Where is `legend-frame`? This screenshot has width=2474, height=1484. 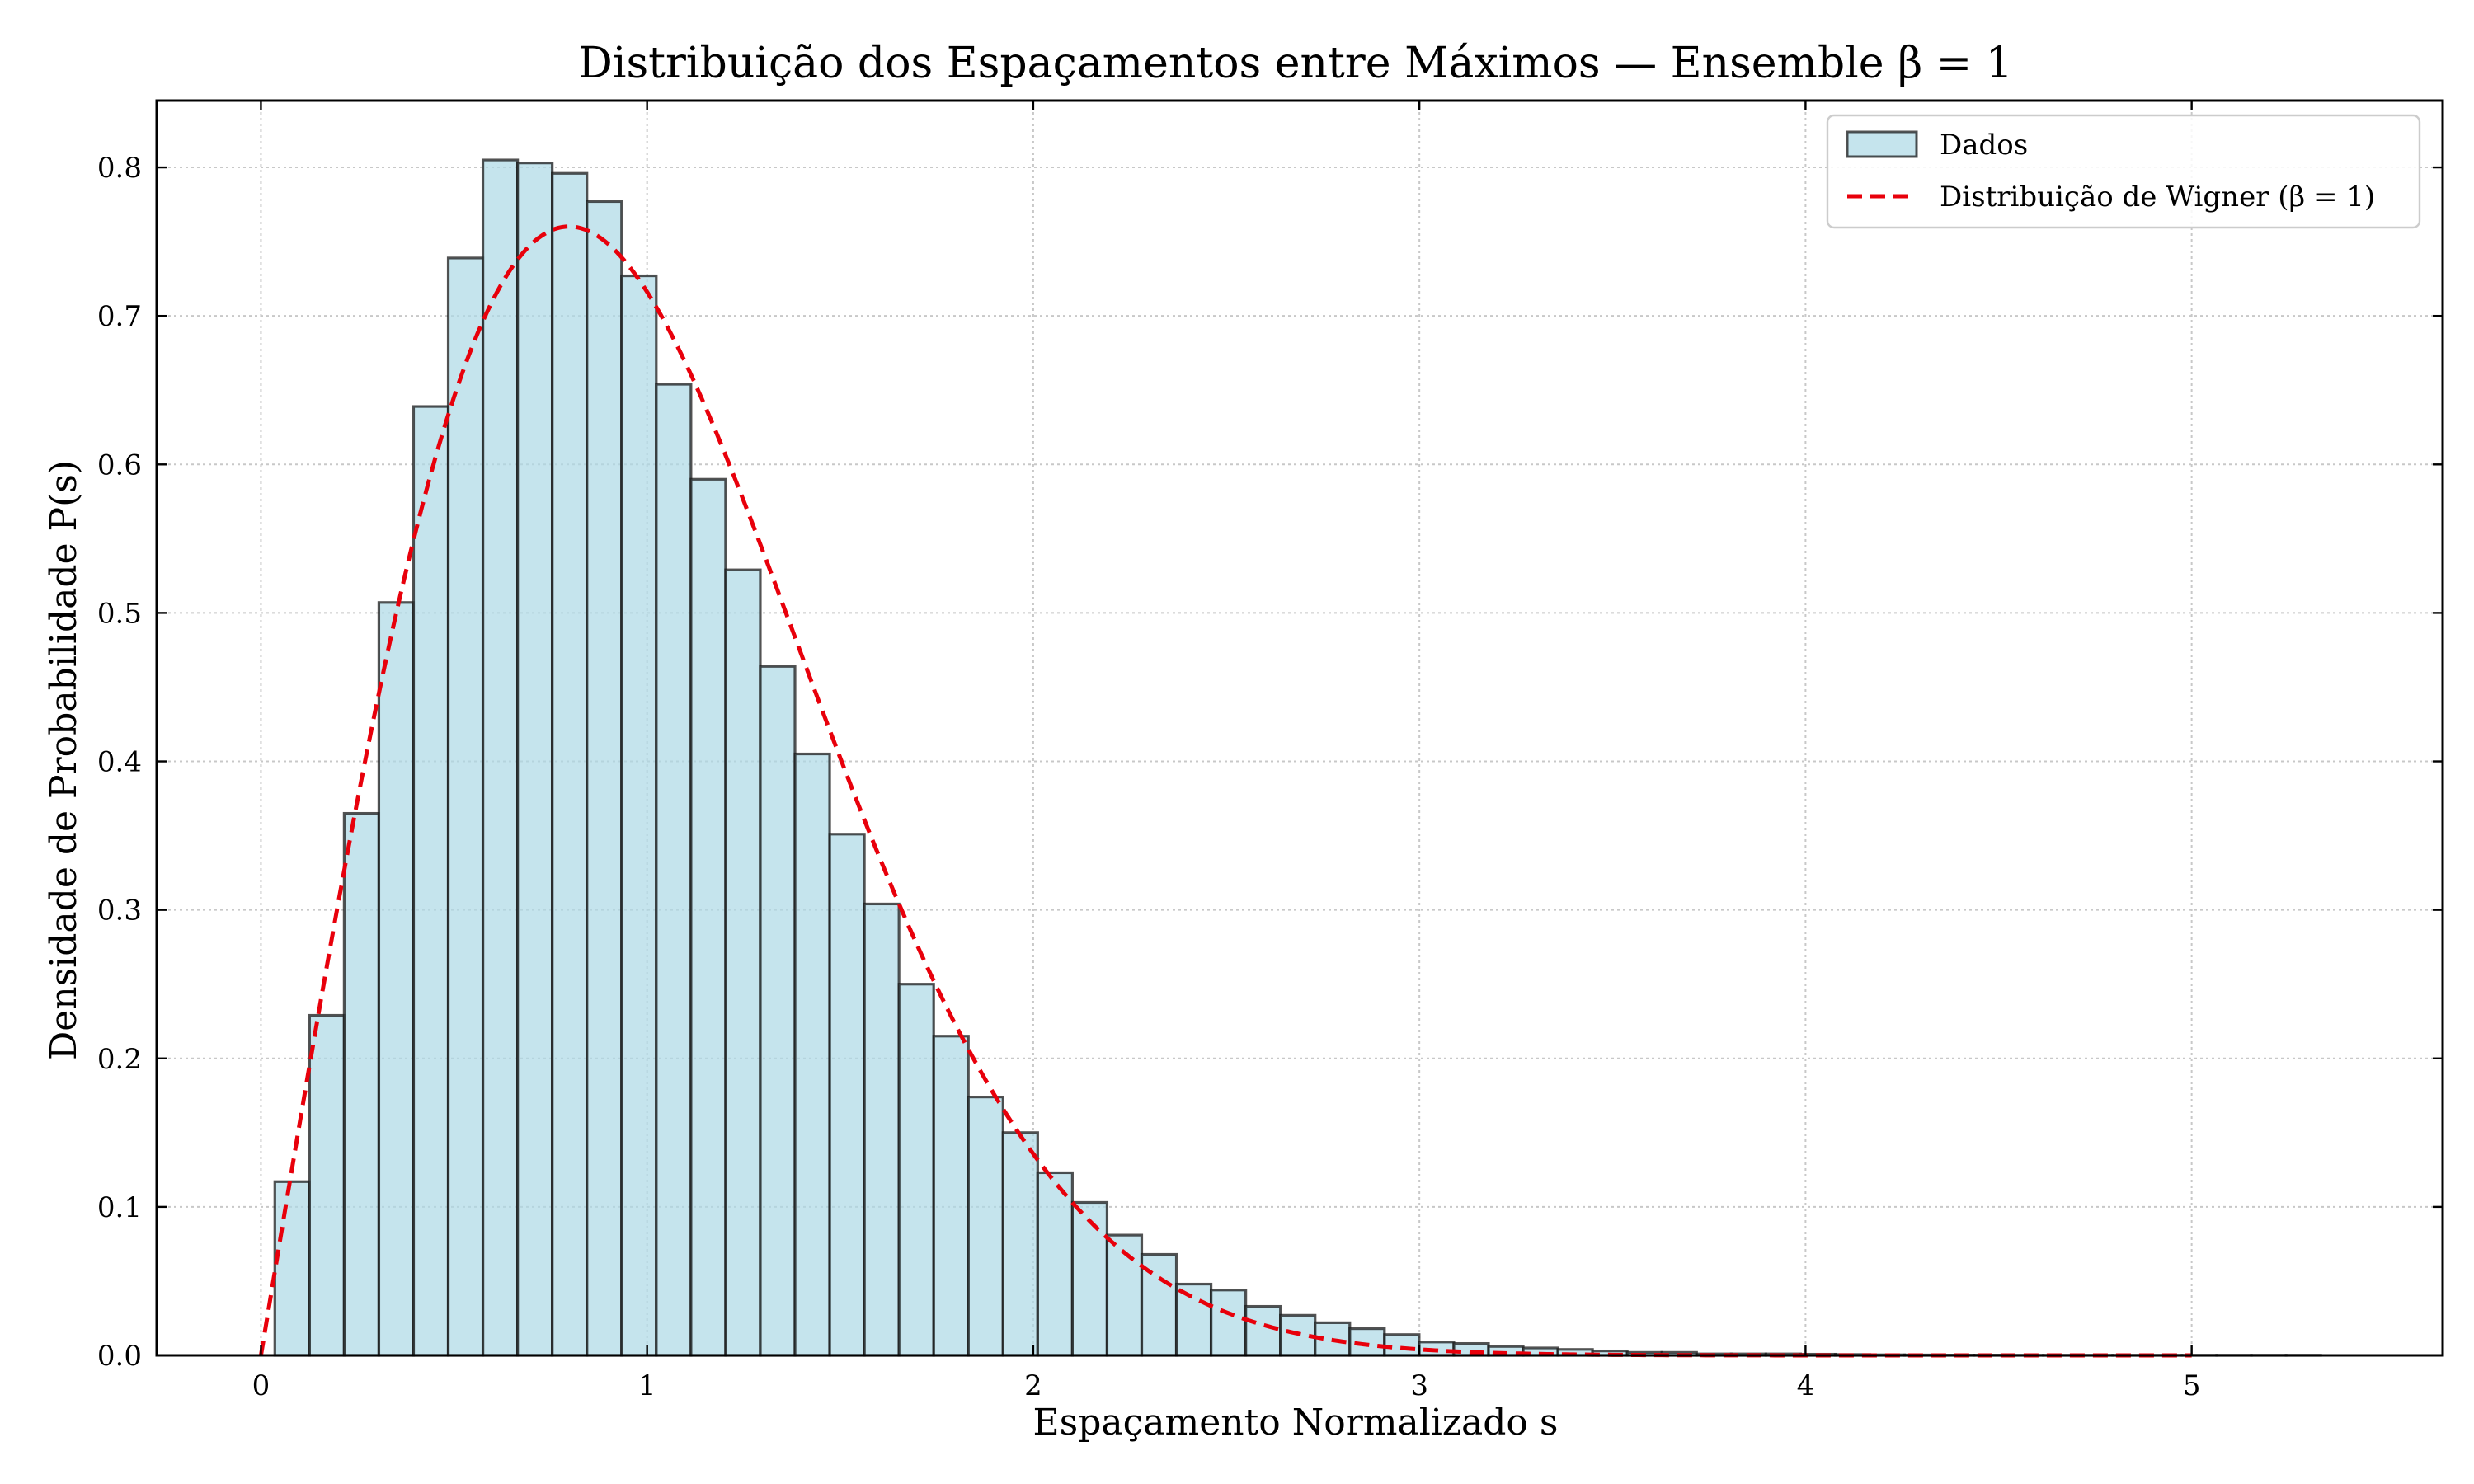
legend-frame is located at coordinates (2123, 171).